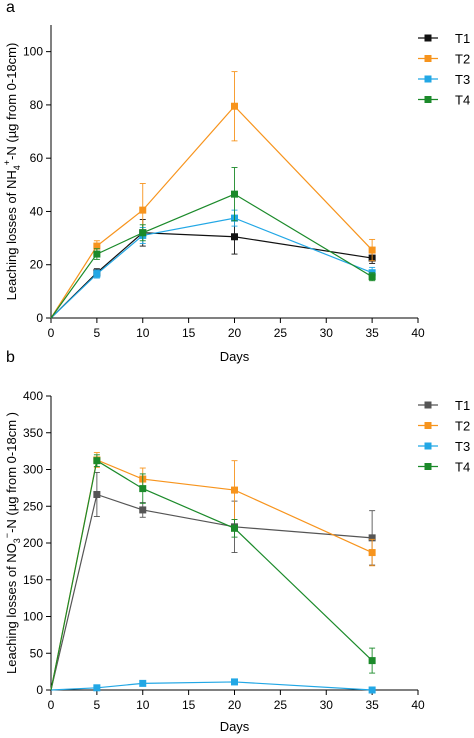 This screenshot has height=738, width=474. What do you see at coordinates (37, 265) in the screenshot?
I see `y-tick-label: 20` at bounding box center [37, 265].